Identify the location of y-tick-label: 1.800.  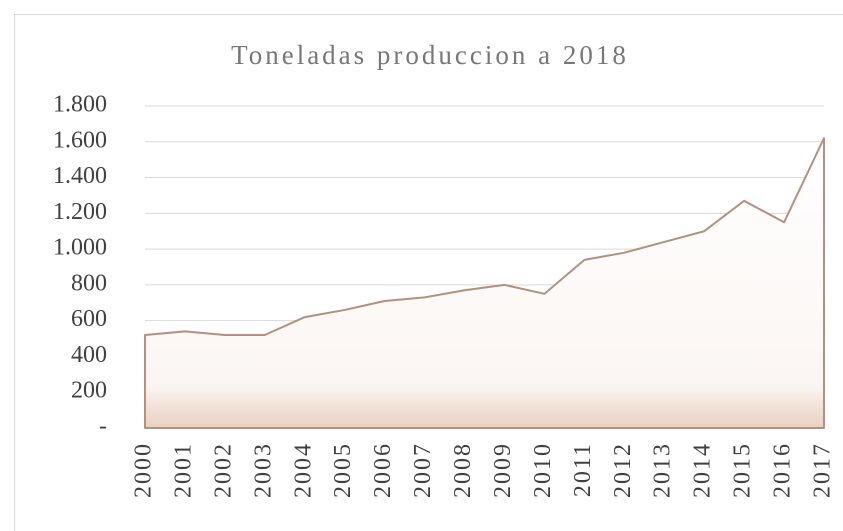
(80, 105).